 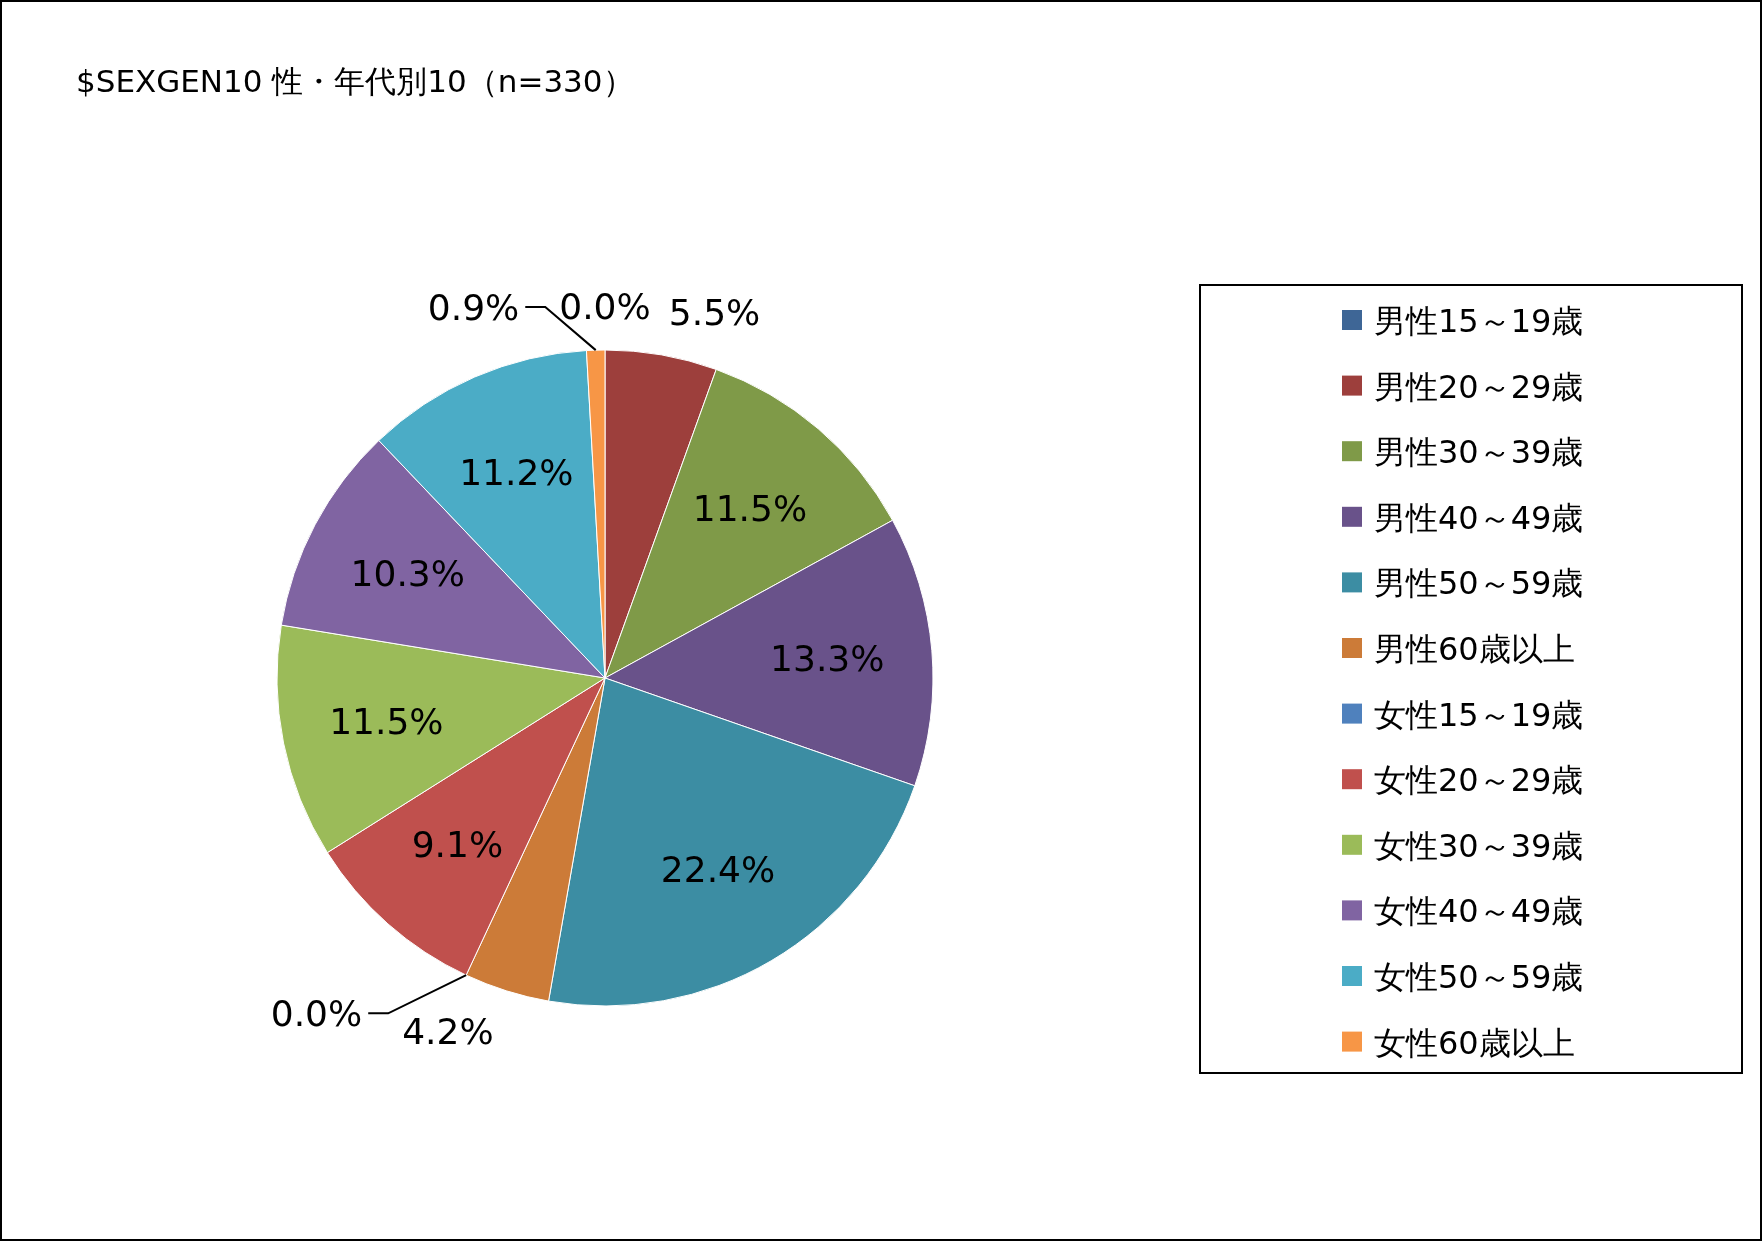 I want to click on legend-label: 女性40～49歳, so click(x=1479, y=911).